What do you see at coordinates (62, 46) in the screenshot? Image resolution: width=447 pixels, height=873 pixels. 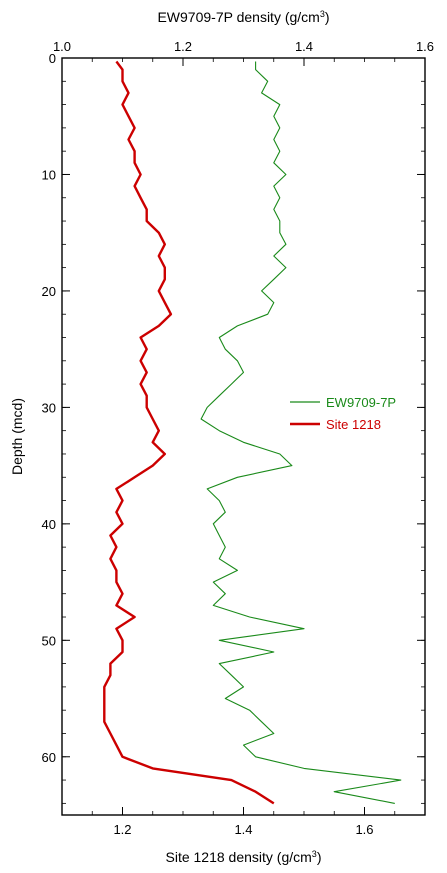 I see `top-tick-label: 1.0` at bounding box center [62, 46].